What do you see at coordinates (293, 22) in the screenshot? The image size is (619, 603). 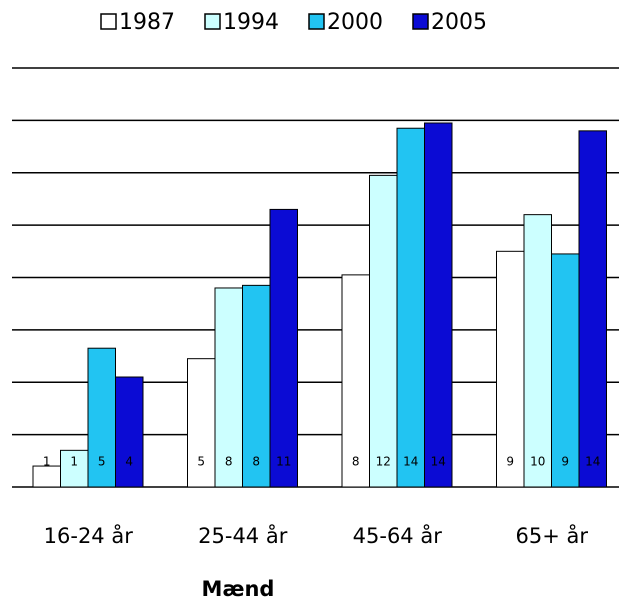 I see `legend: 1987 1994 2000 2005` at bounding box center [293, 22].